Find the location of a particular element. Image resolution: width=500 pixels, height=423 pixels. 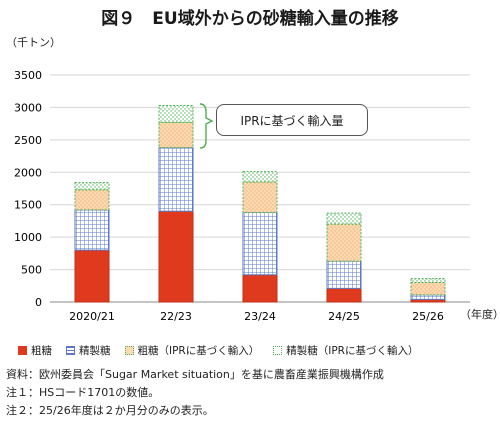

legend-label-refined-ipr: 精製糖（IPRに基づく輸入） is located at coordinates (352, 351).